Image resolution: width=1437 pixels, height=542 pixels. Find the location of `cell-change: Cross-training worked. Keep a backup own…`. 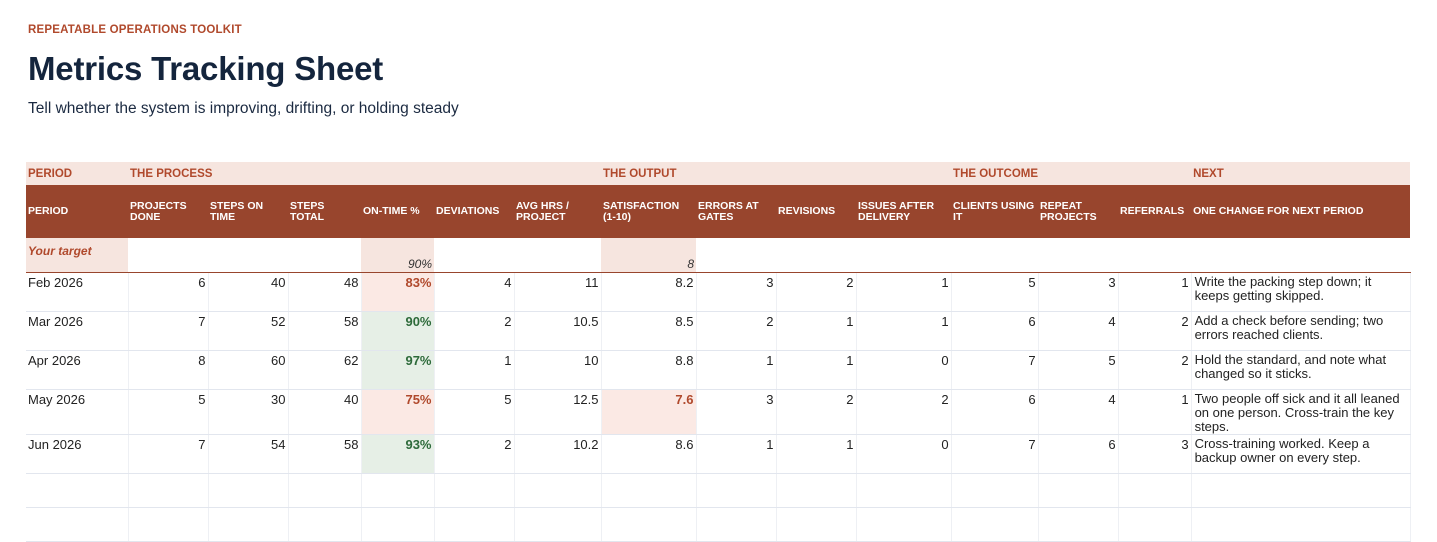

cell-change: Cross-training worked. Keep a backup own… is located at coordinates (1301, 454).